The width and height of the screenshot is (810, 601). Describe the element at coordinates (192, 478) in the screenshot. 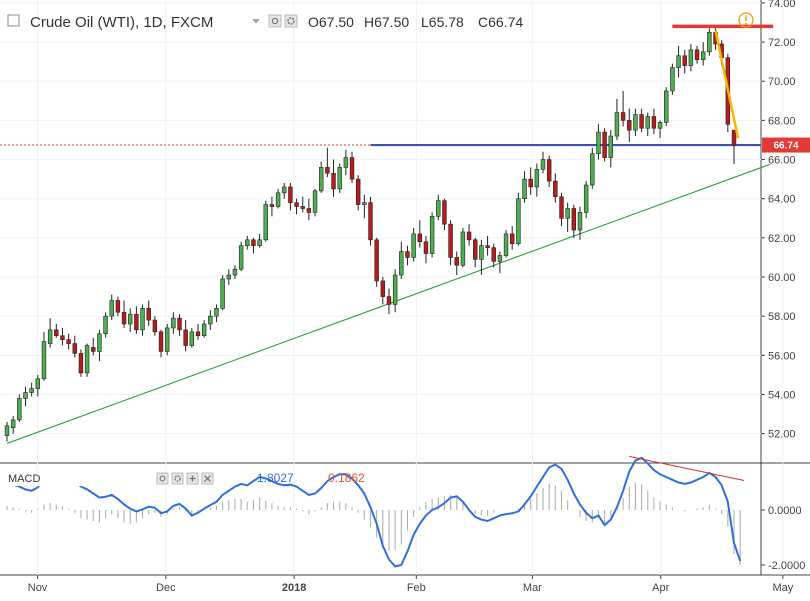

I see `add-icon` at that location.